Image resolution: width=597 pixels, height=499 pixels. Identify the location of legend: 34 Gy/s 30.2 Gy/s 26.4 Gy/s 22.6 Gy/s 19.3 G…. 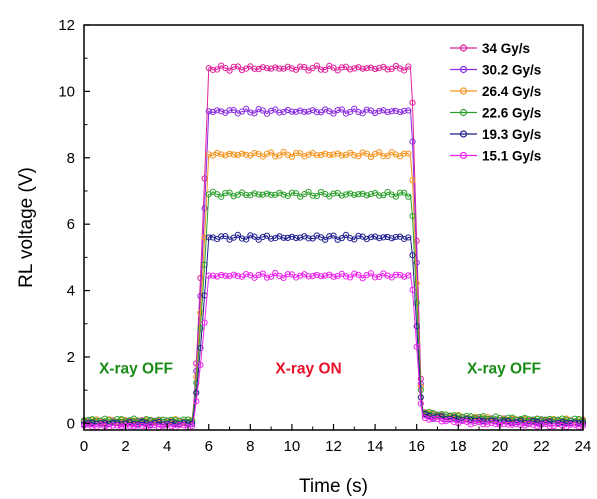
(495, 102).